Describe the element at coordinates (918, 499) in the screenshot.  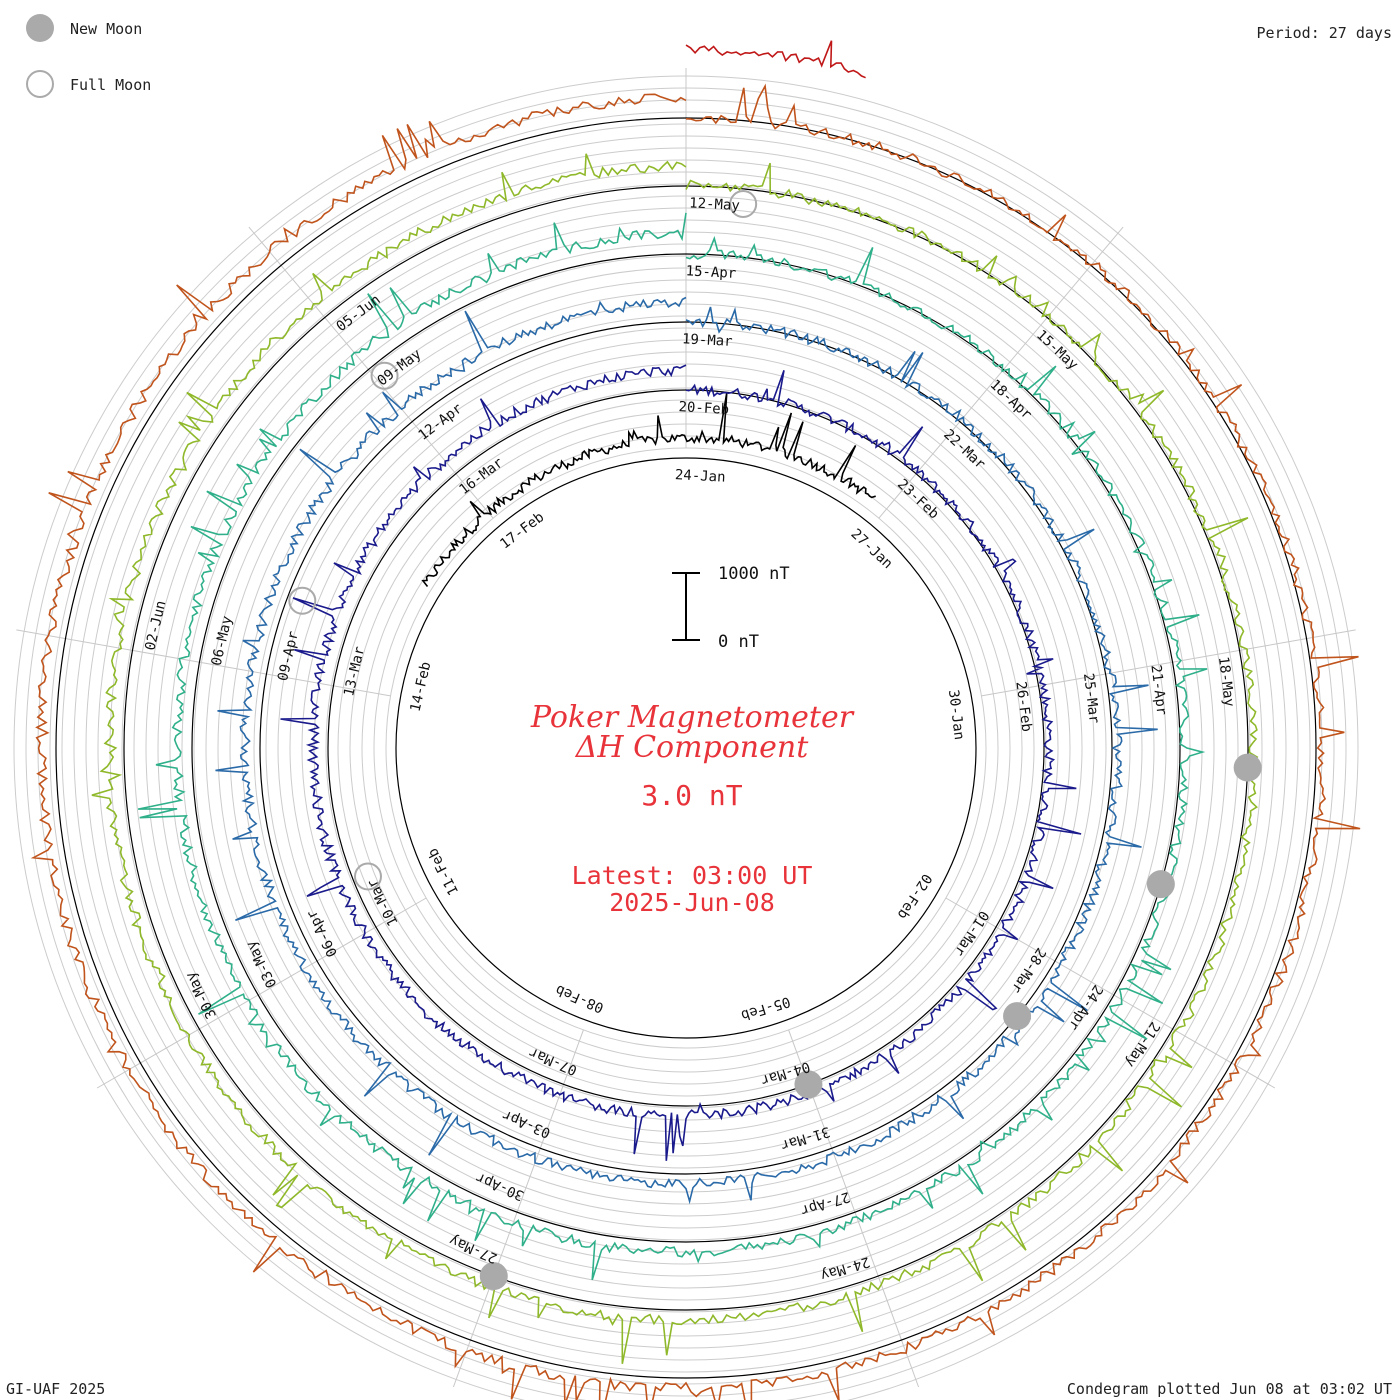
I see `date-label: 23-Feb` at that location.